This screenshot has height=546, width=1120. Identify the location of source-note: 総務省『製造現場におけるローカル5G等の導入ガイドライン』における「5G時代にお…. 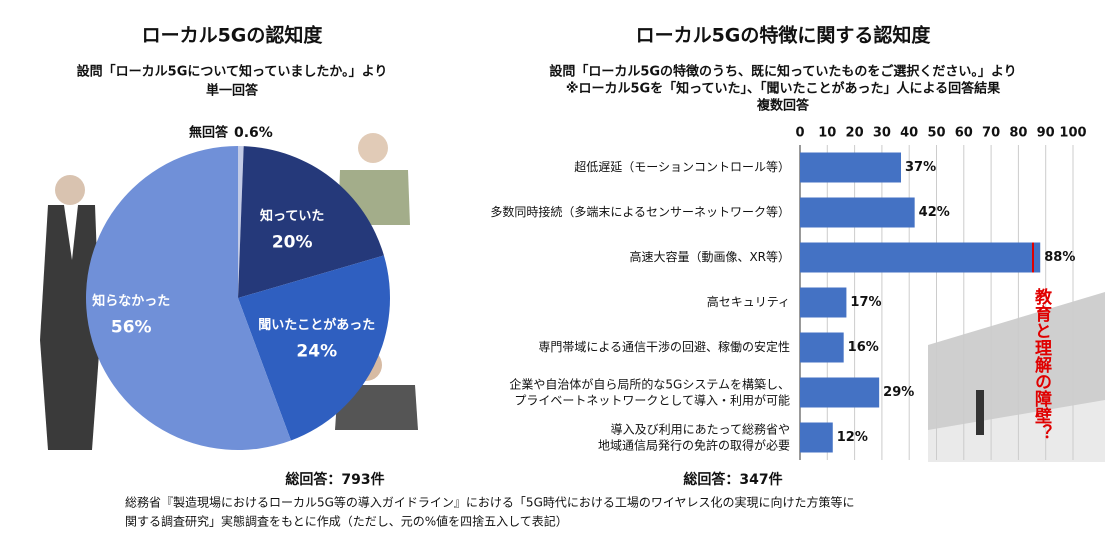
(490, 502).